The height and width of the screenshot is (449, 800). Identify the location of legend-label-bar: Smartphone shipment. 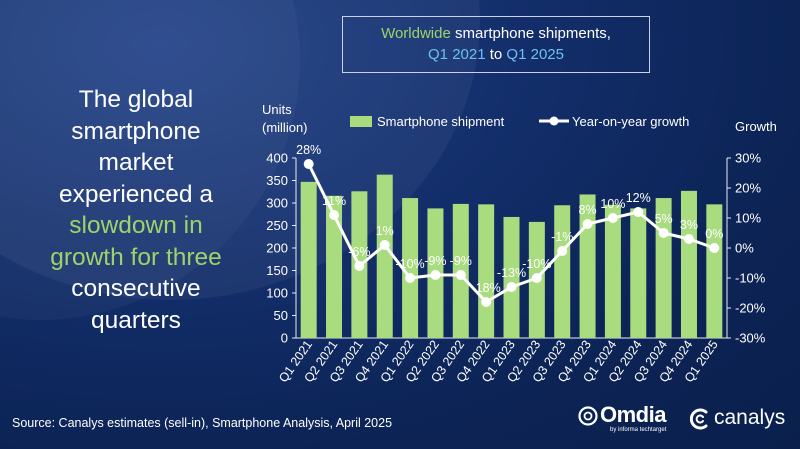
(441, 121).